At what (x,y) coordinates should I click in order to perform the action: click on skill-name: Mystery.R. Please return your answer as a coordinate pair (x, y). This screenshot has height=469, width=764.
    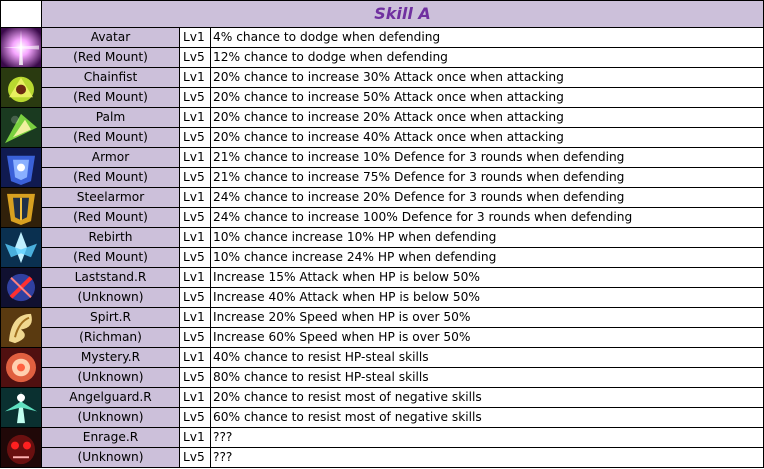
    Looking at the image, I should click on (110, 357).